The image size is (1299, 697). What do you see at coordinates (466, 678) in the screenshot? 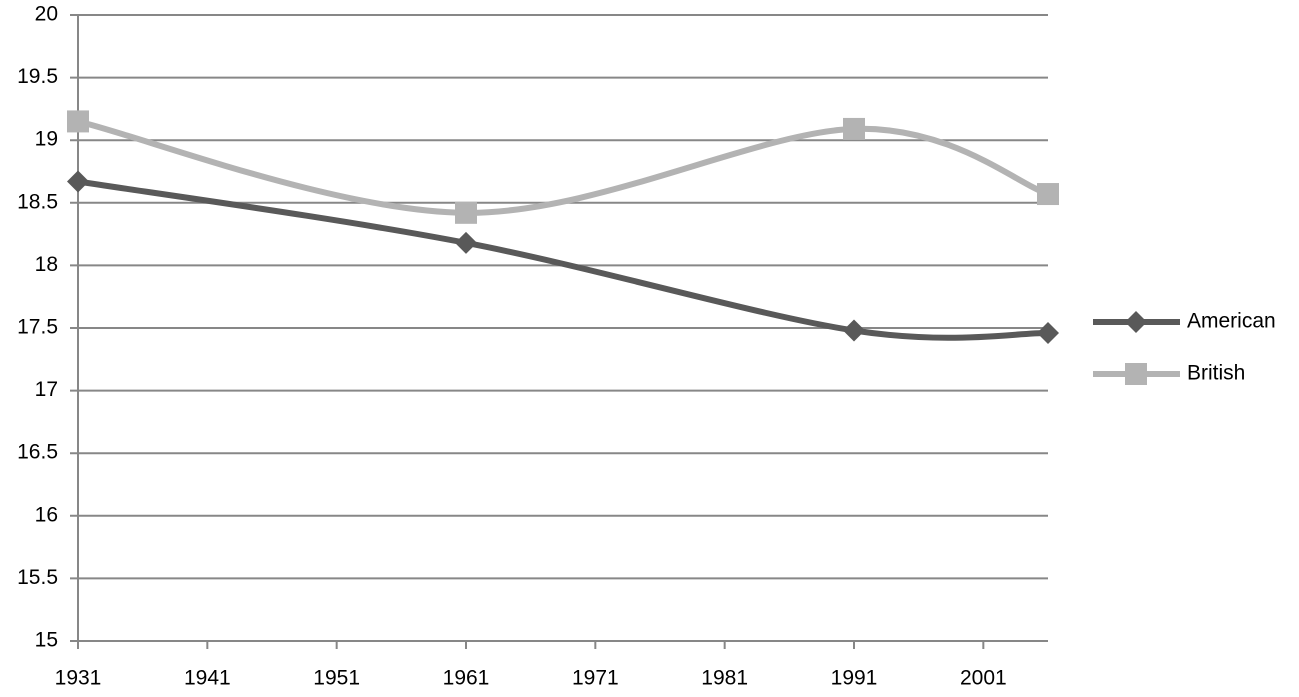
I see `x-tick-label: 1961` at bounding box center [466, 678].